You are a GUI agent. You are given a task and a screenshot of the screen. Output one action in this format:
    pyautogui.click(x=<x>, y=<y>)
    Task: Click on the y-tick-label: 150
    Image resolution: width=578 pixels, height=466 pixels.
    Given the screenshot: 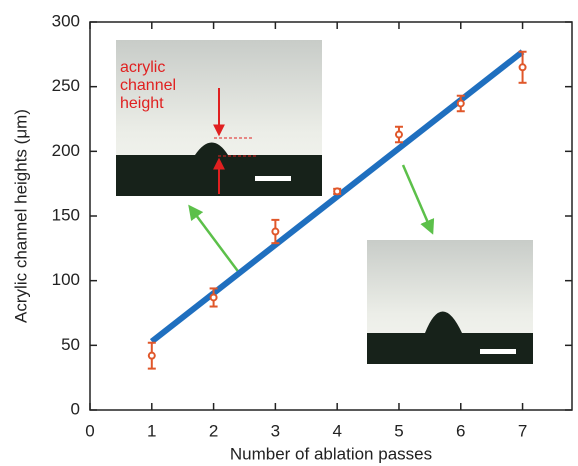 What is the action you would take?
    pyautogui.click(x=66, y=214)
    